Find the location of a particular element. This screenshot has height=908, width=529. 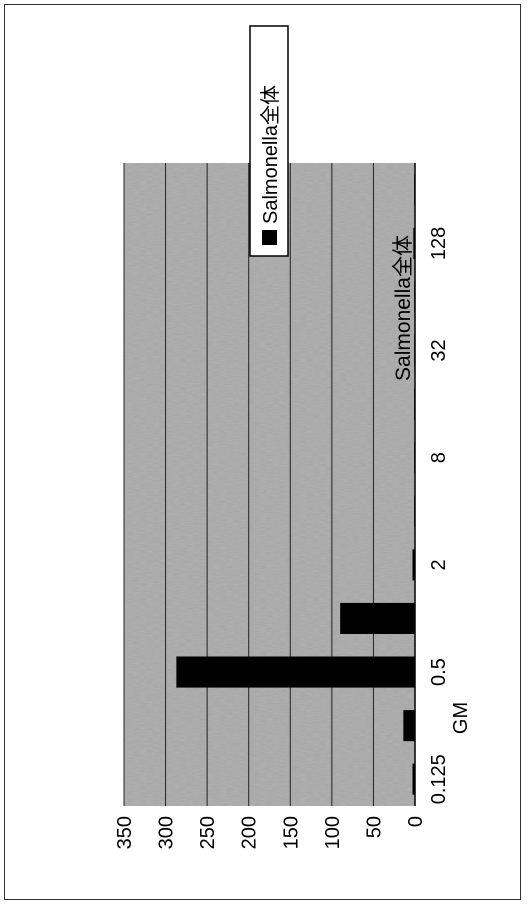

x-tick-label: 8 is located at coordinates (439, 457).